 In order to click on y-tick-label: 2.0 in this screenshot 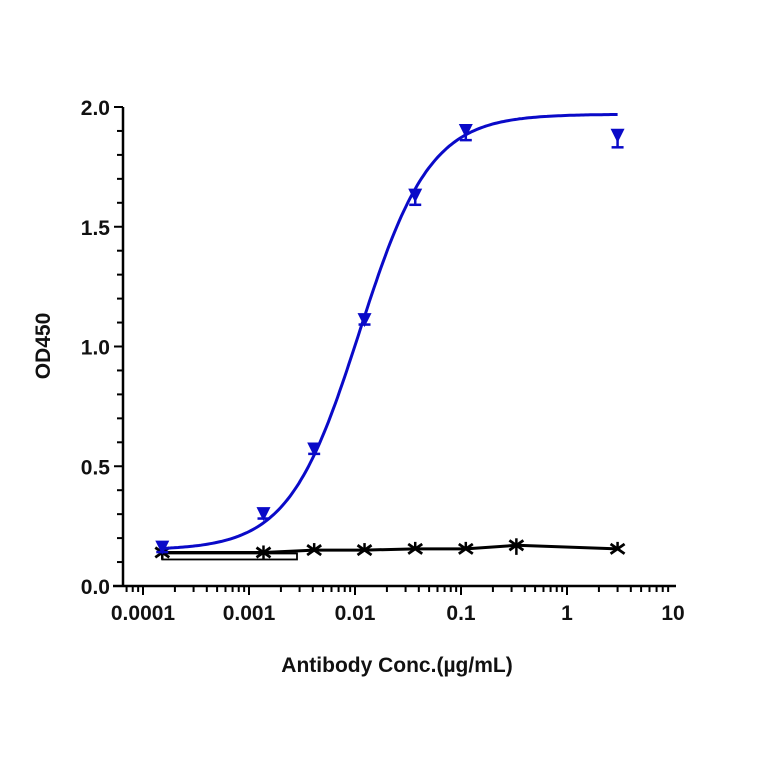, I will do `click(95, 108)`.